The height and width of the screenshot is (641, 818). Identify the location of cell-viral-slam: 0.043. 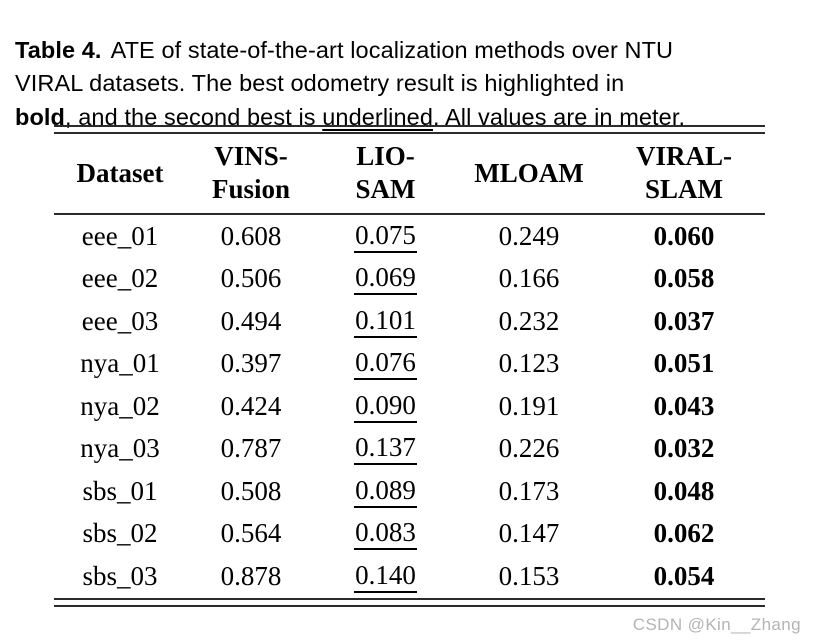
(684, 405).